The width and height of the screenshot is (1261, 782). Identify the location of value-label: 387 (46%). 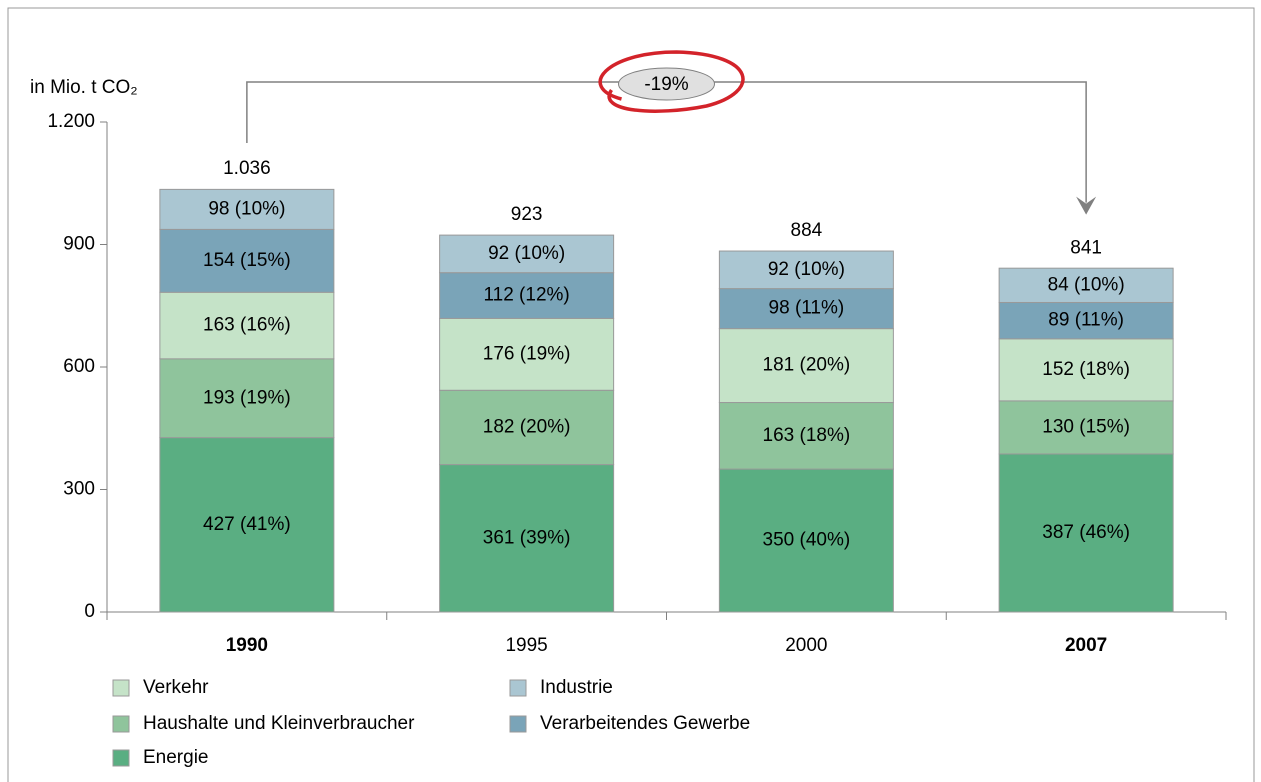
(1086, 532).